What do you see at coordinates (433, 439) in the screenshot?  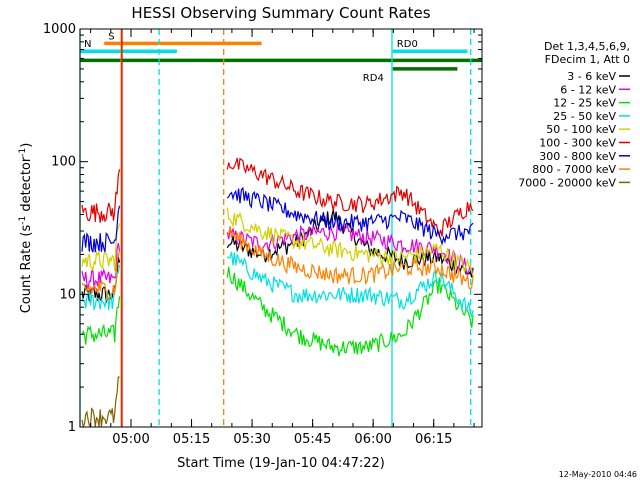 I see `x-tick-label: 06:15` at bounding box center [433, 439].